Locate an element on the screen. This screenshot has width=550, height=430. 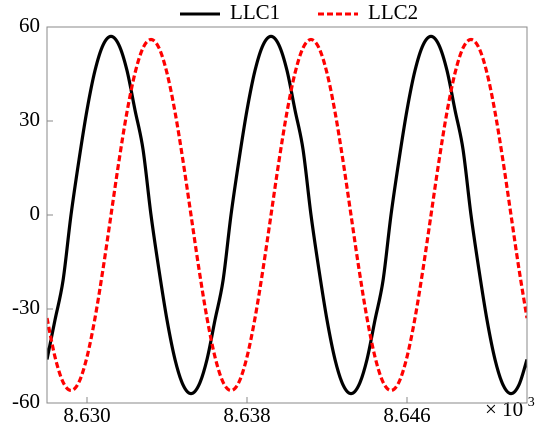
x-multiplier-base: × 10 is located at coordinates (504, 409).